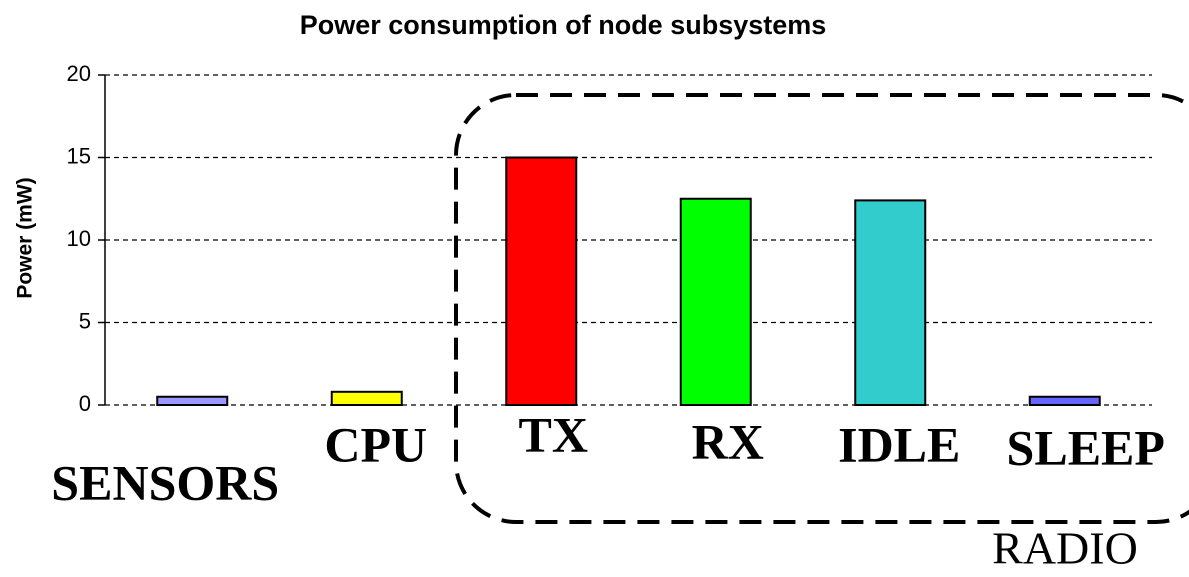 The width and height of the screenshot is (1189, 577). Describe the element at coordinates (85, 320) in the screenshot. I see `y-tick-label: 5` at that location.